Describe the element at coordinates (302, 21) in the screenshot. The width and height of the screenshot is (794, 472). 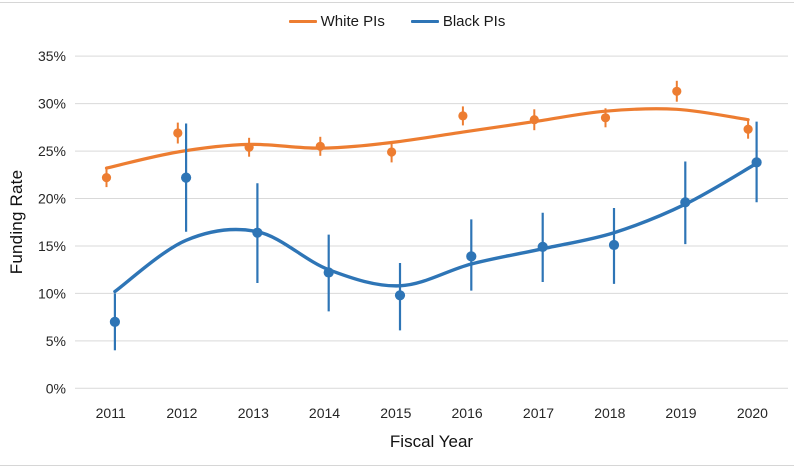
I see `white-pis-line-swatch` at that location.